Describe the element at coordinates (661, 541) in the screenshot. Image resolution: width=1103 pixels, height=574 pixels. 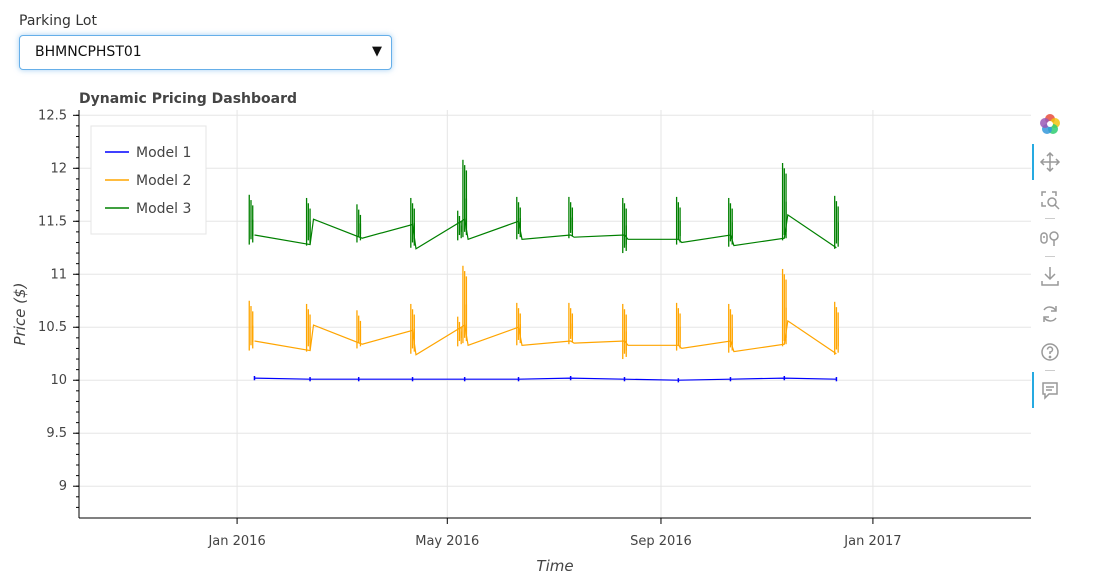
I see `x-tick-label: Sep 2016` at that location.